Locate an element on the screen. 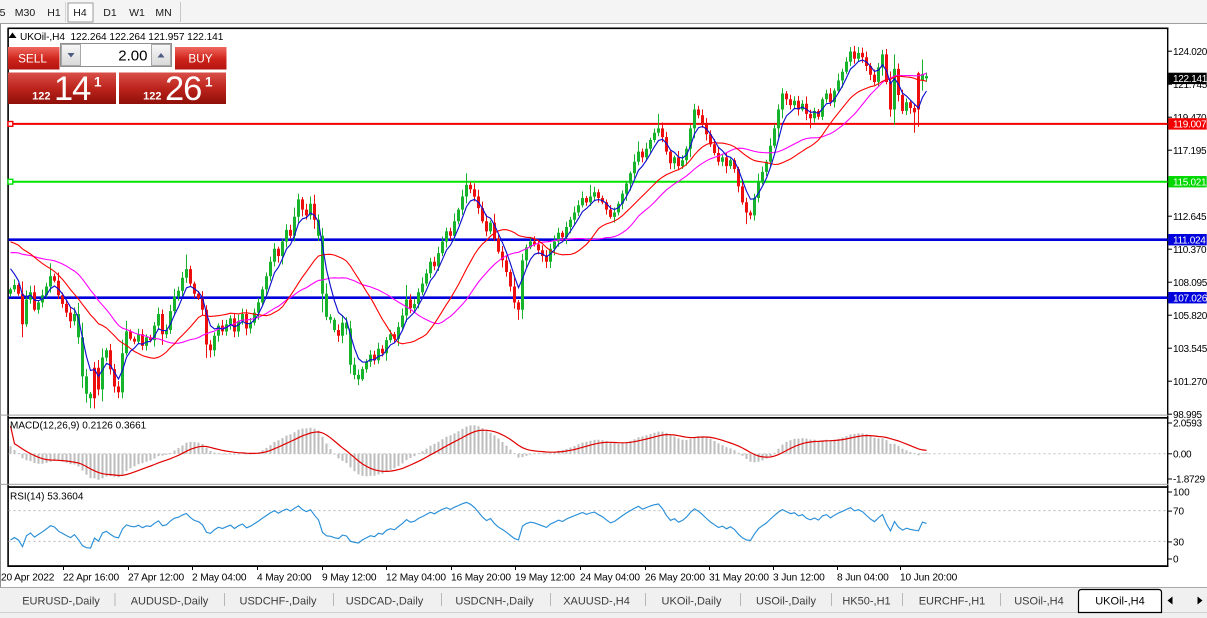 Image resolution: width=1207 pixels, height=618 pixels. svg-text: 20 Apr 2022 is located at coordinates (28, 578).